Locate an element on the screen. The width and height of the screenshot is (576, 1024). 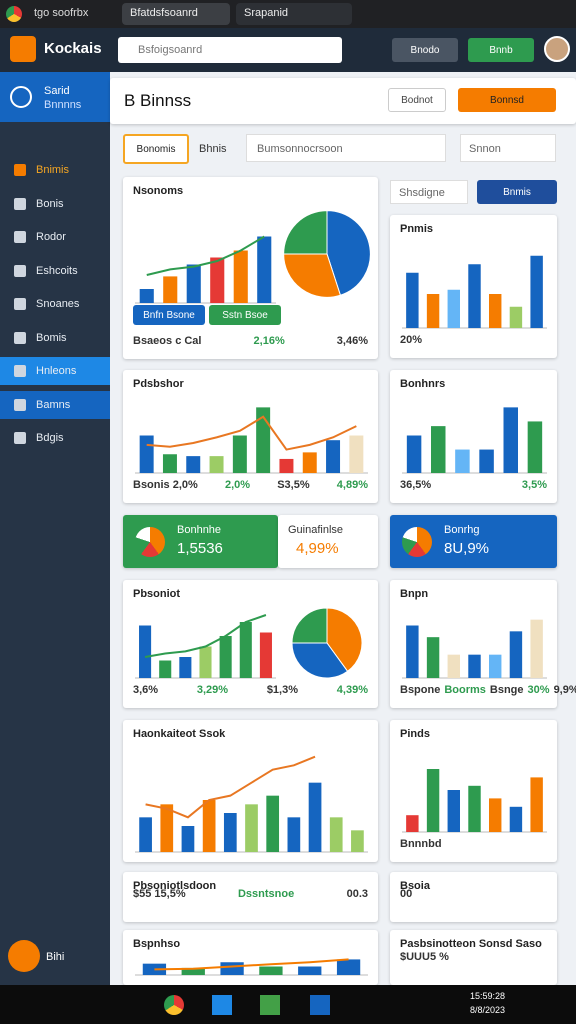
nav-item: Bdgis is located at coordinates (55, 438).